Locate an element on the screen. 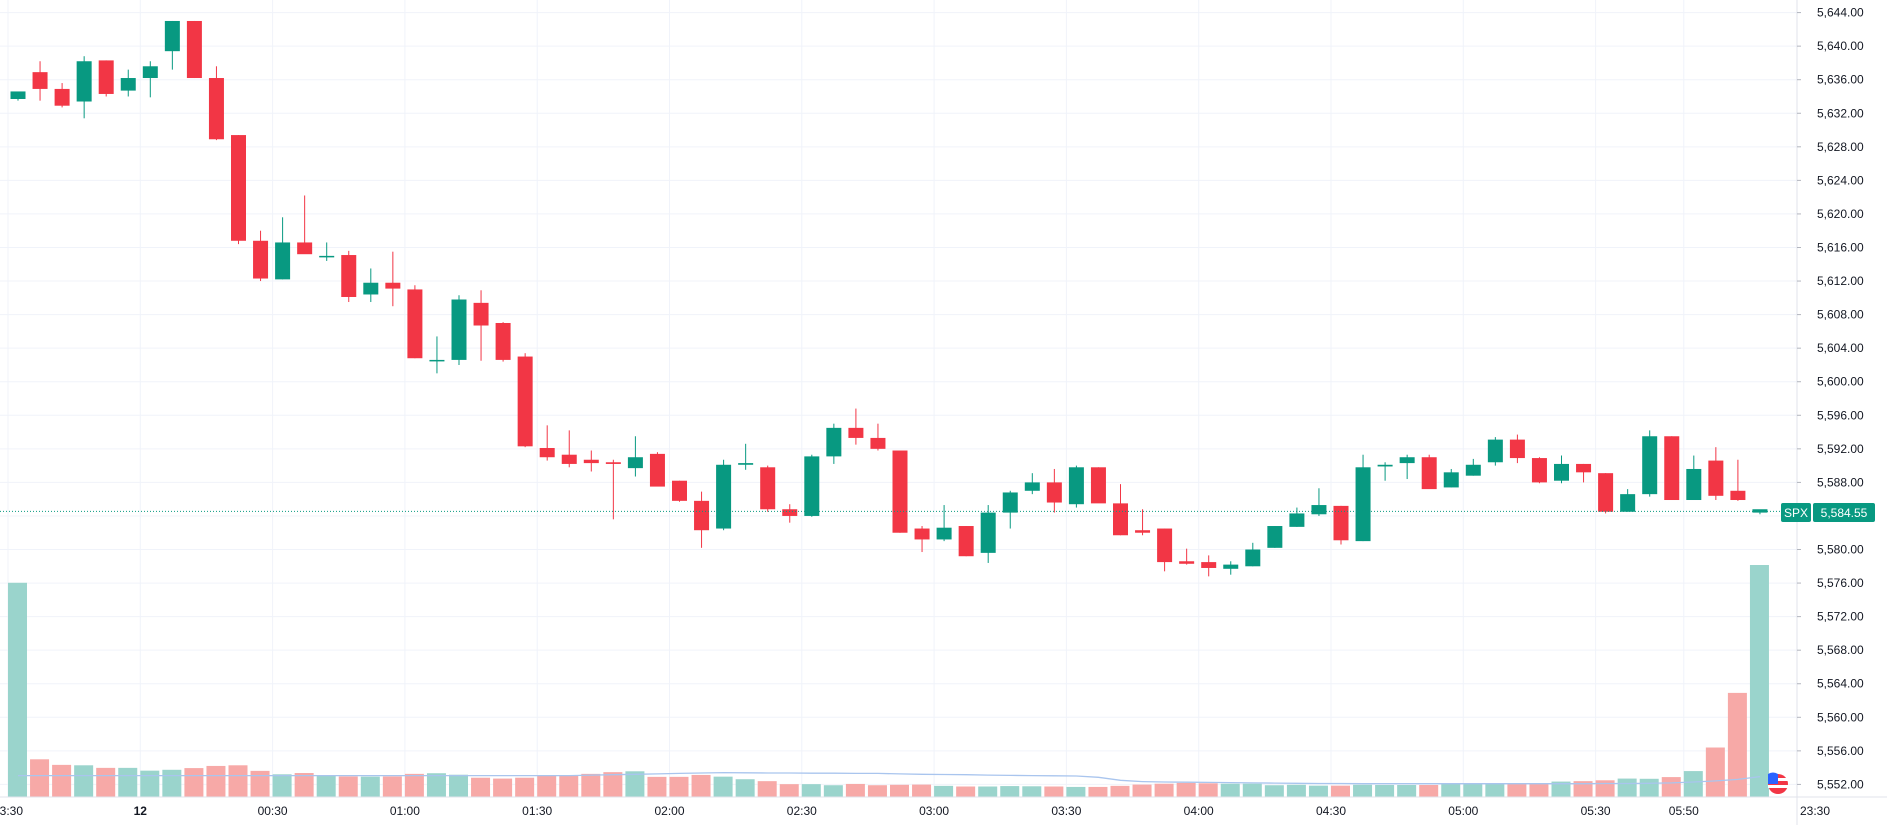 Image resolution: width=1887 pixels, height=825 pixels. x-tick-label: 05:30 is located at coordinates (1596, 811).